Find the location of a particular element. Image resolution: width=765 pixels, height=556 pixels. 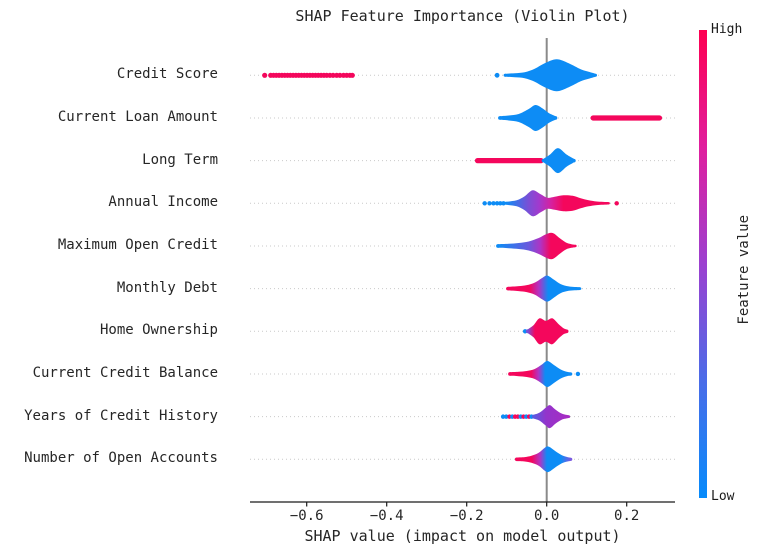

colorbar-gradient is located at coordinates (703, 264).